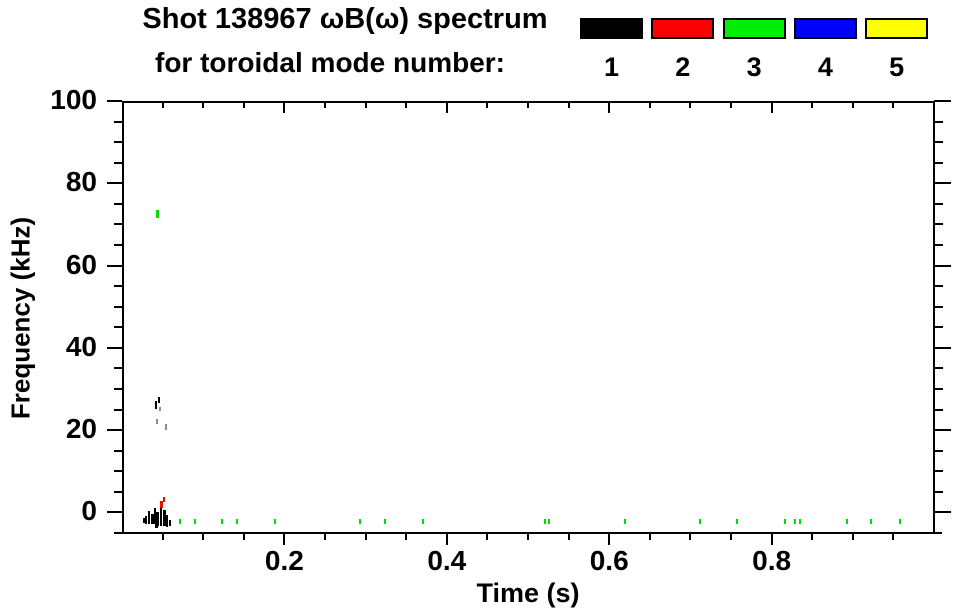  Describe the element at coordinates (73, 99) in the screenshot. I see `y-tick-label: 100` at that location.